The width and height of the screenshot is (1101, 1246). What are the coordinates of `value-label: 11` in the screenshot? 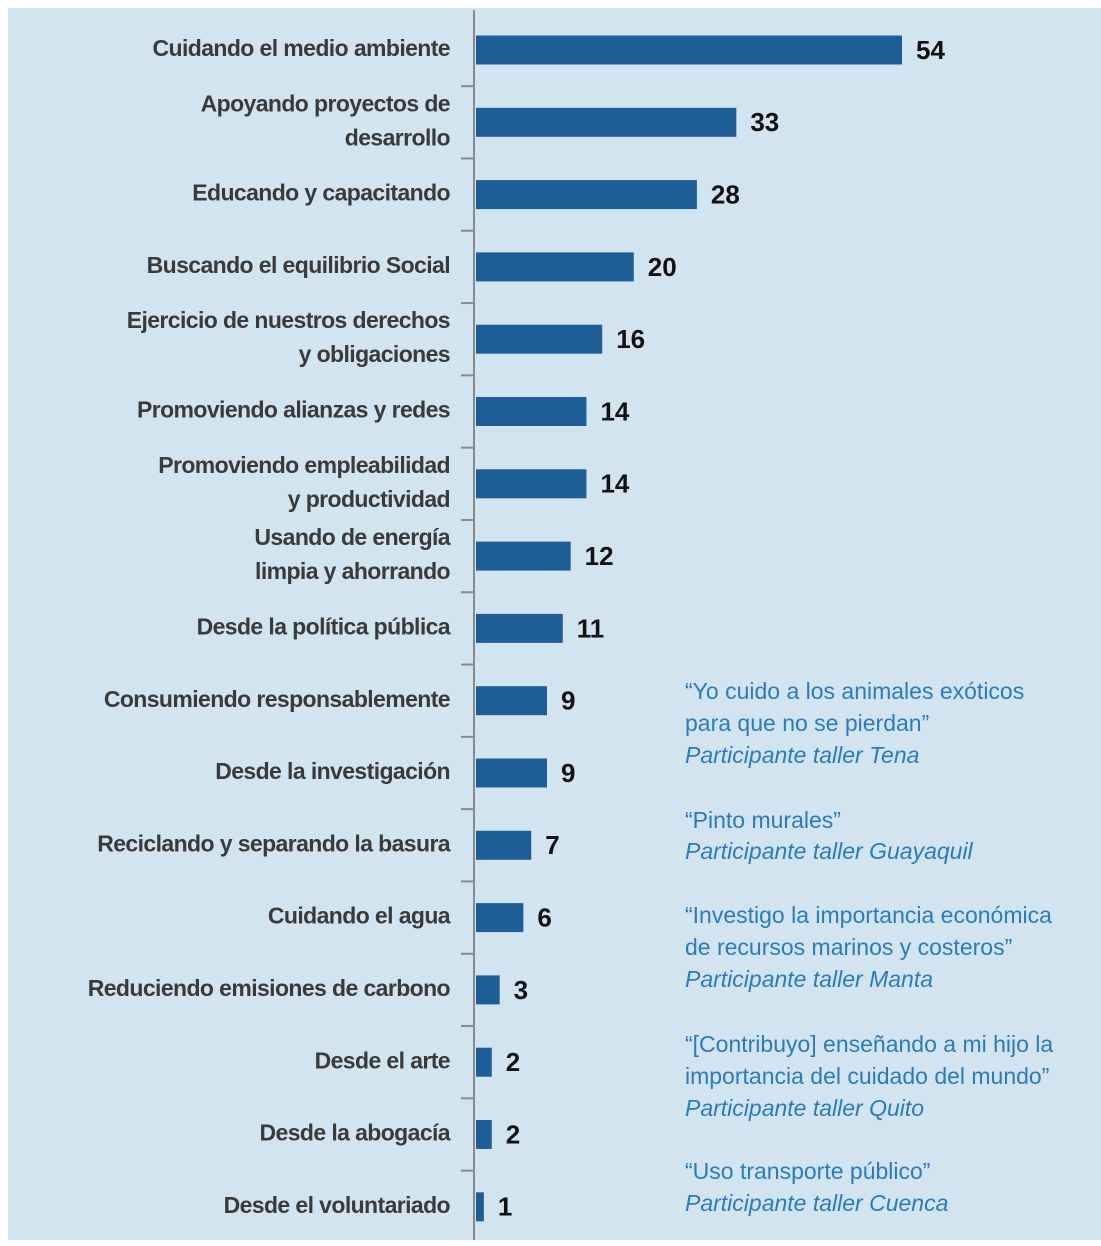 It's located at (591, 628).